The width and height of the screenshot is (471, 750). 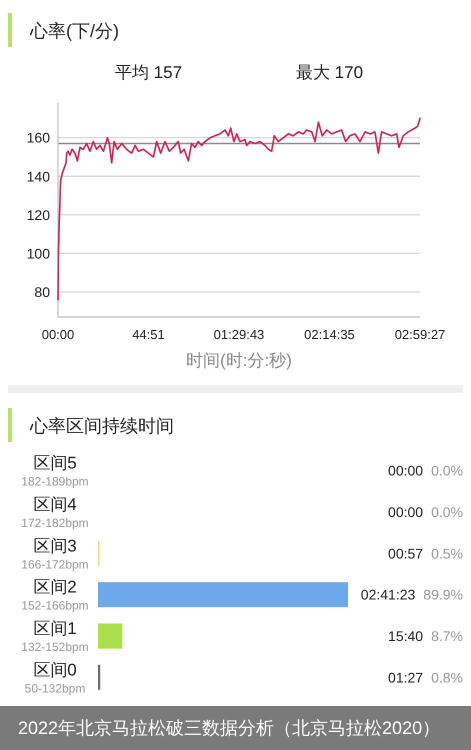 What do you see at coordinates (55, 554) in the screenshot?
I see `y-tick-label: 区间3 166-172bpm` at bounding box center [55, 554].